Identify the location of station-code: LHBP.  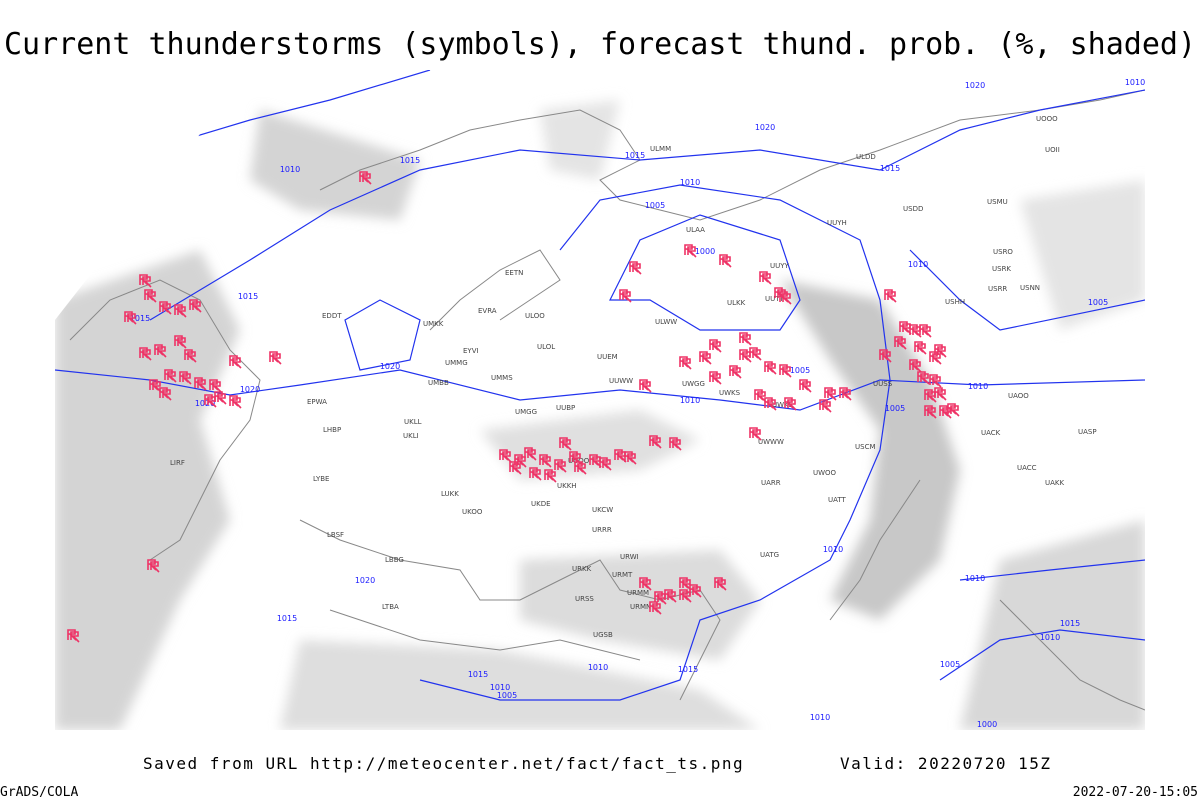
(332, 430).